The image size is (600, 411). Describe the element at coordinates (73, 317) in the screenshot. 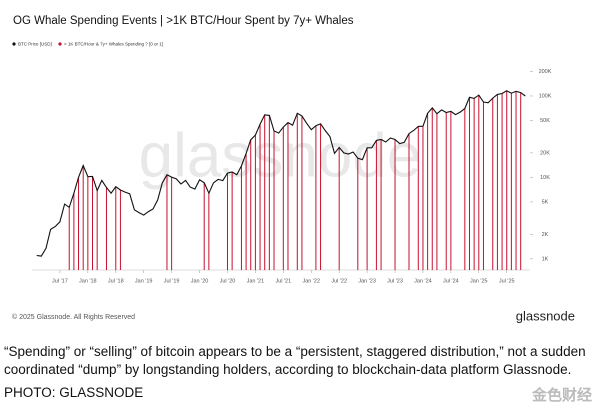

I see `copyright: © 2025 Glassnode. All Rights Reserved` at that location.